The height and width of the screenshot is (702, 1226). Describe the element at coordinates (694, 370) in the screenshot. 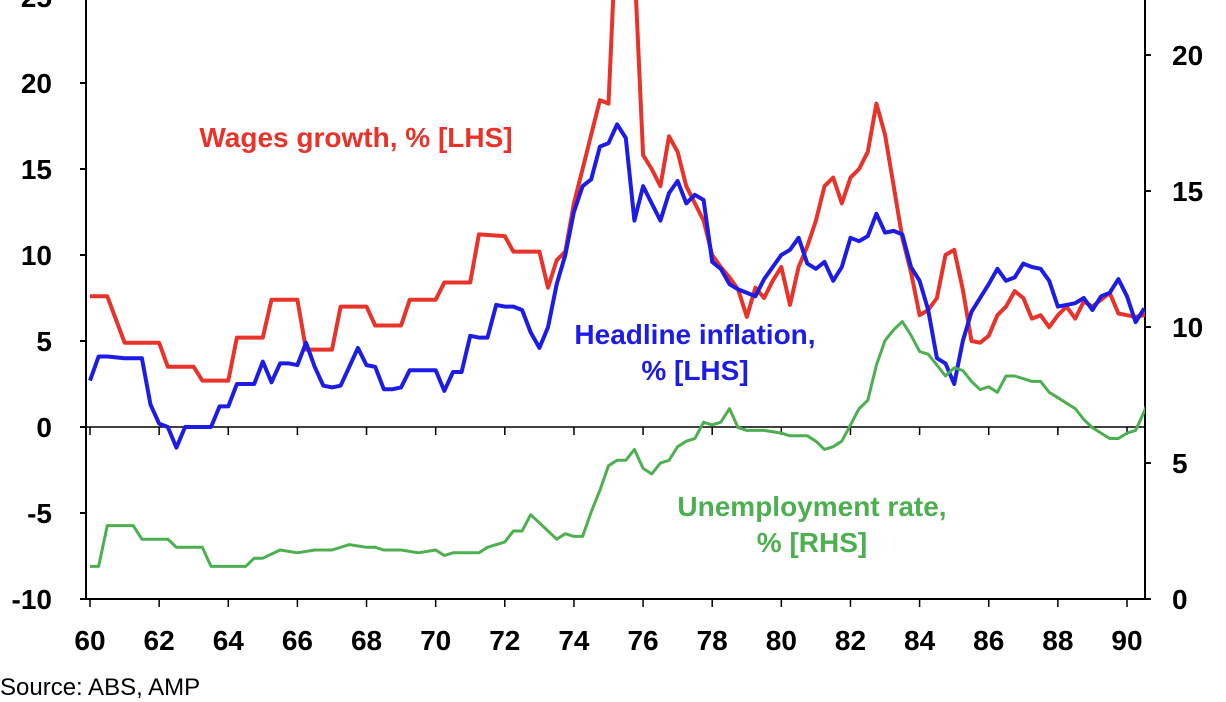

I see `series-label-headline-inflation-lhs: % [LHS]` at that location.